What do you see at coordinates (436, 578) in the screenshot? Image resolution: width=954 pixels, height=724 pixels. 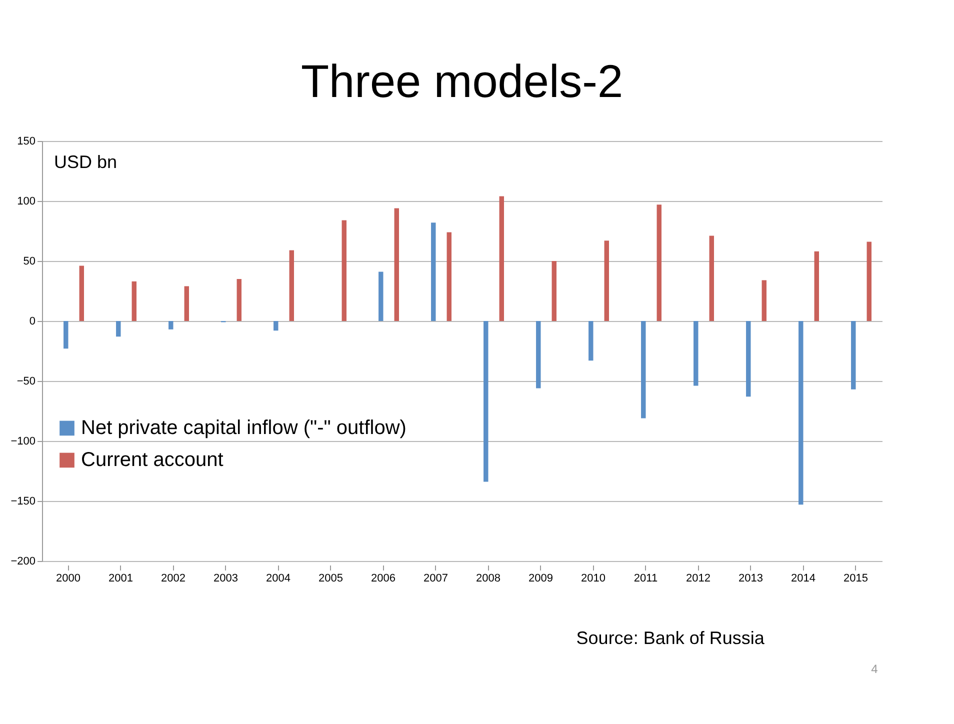 I see `x-tick-label: 2007` at bounding box center [436, 578].